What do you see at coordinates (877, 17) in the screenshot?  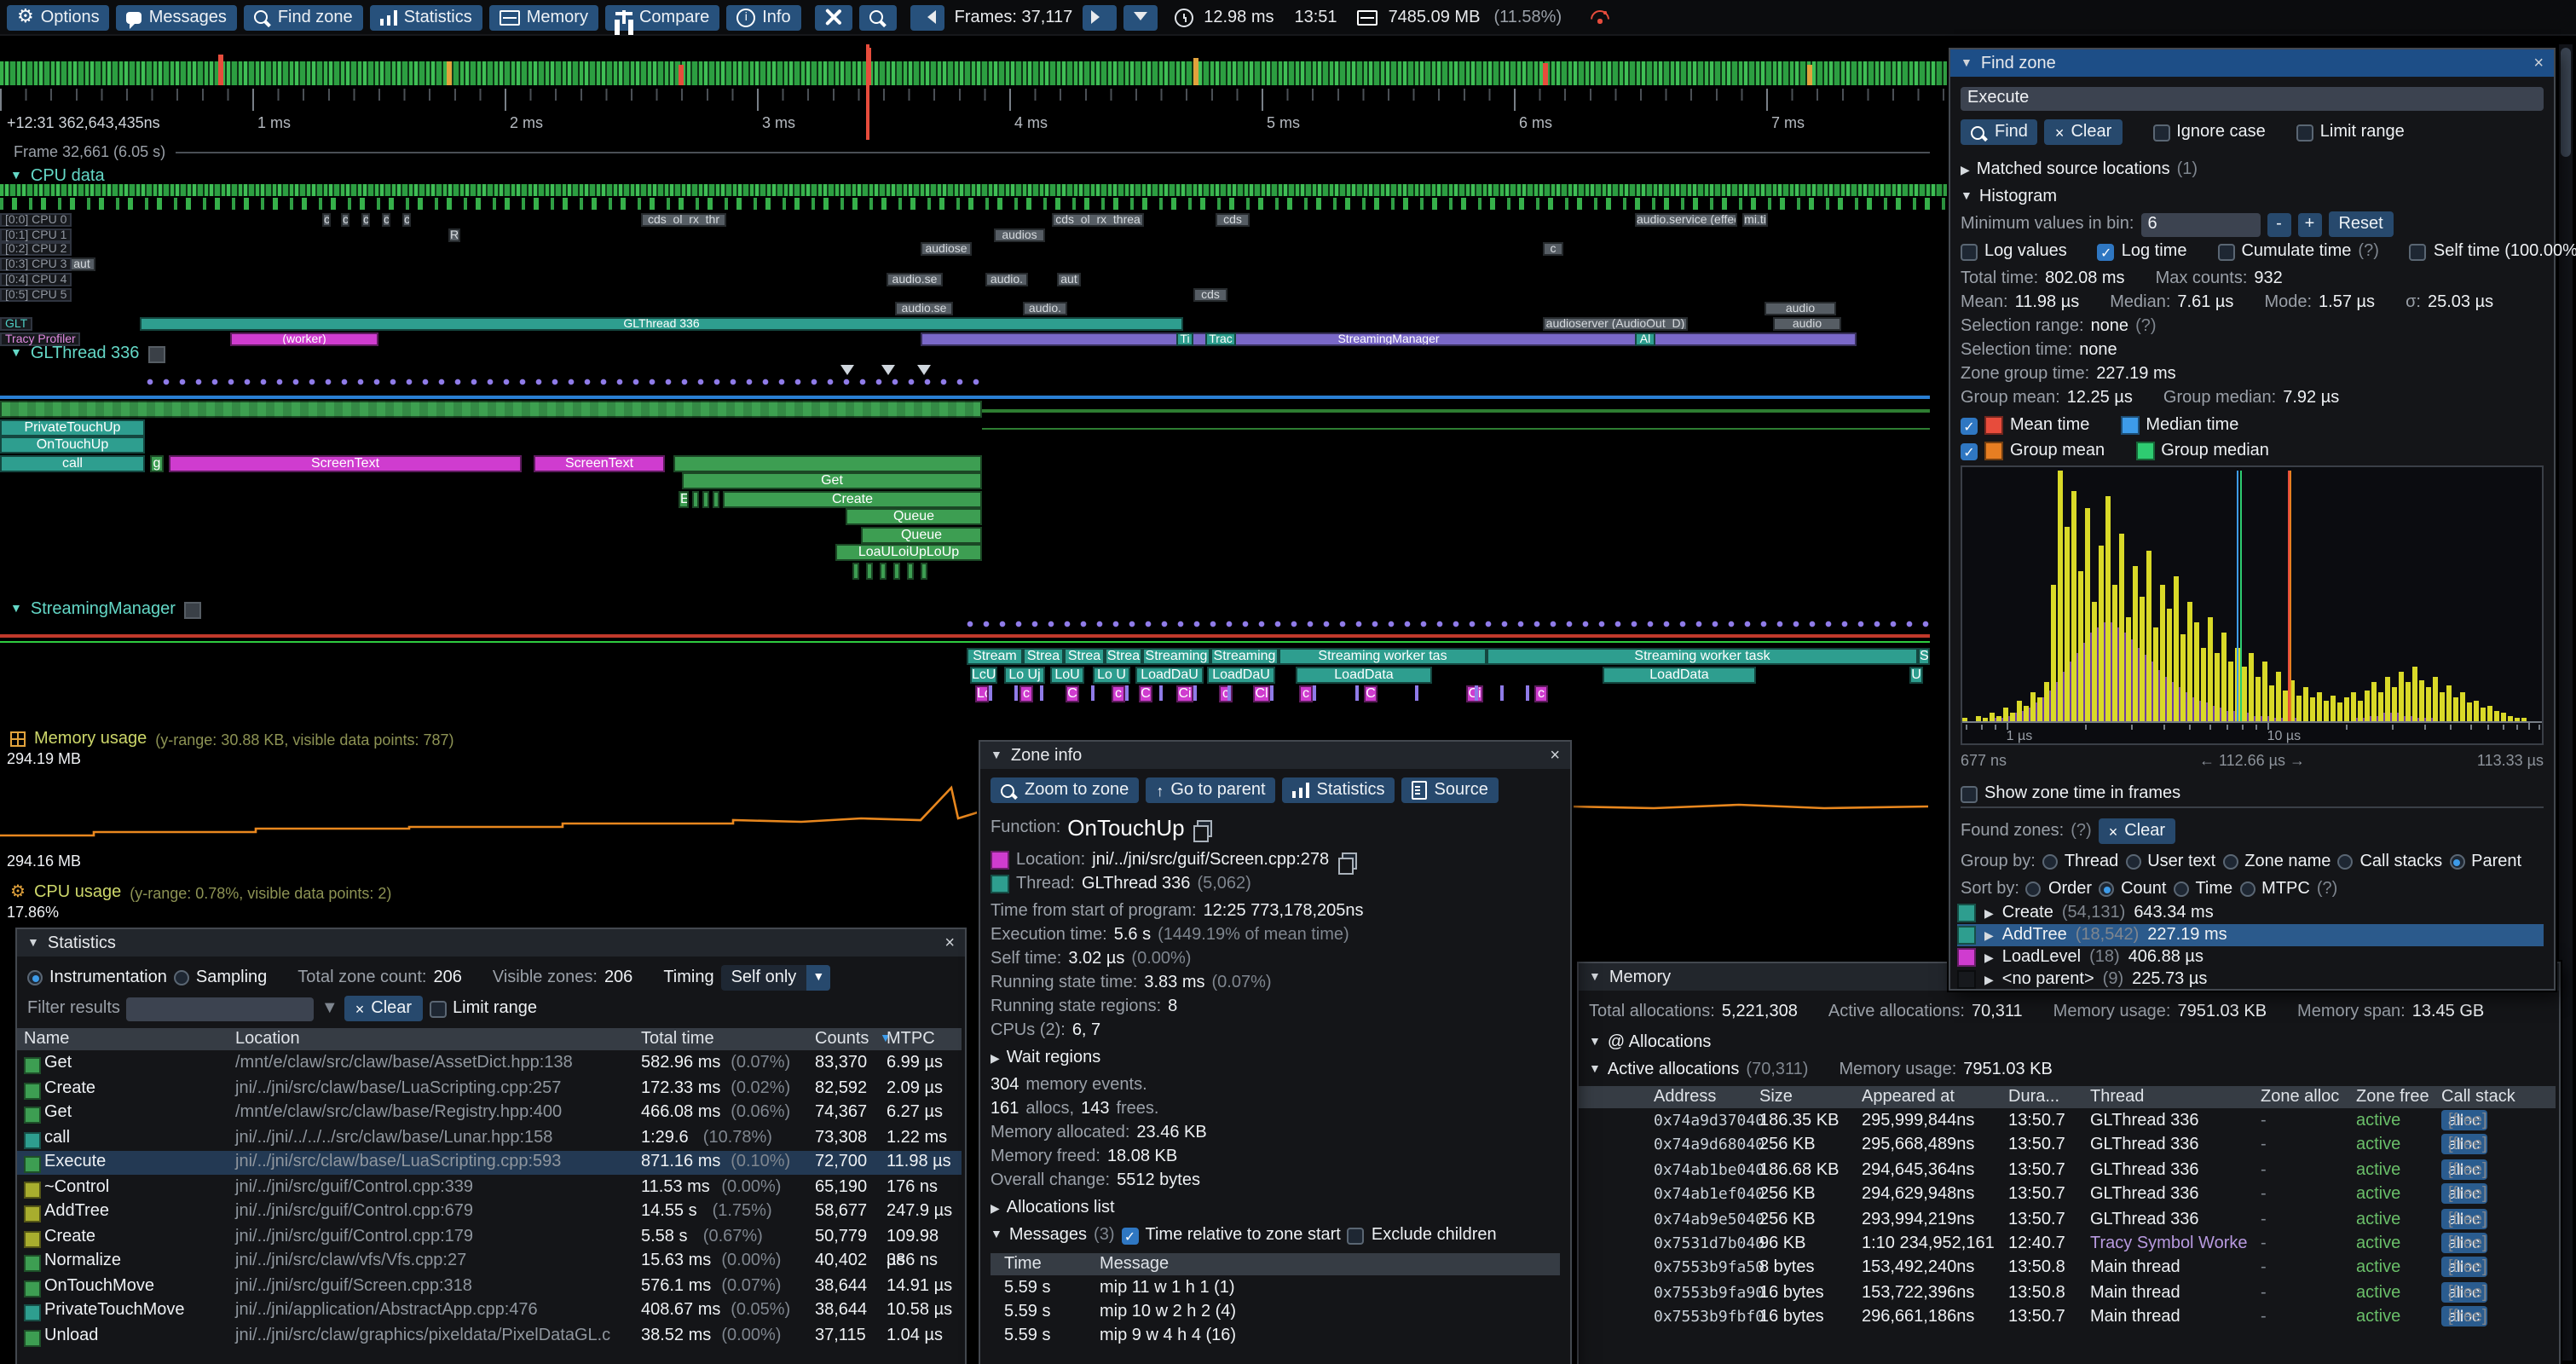 I see `zoom-tool-button` at bounding box center [877, 17].